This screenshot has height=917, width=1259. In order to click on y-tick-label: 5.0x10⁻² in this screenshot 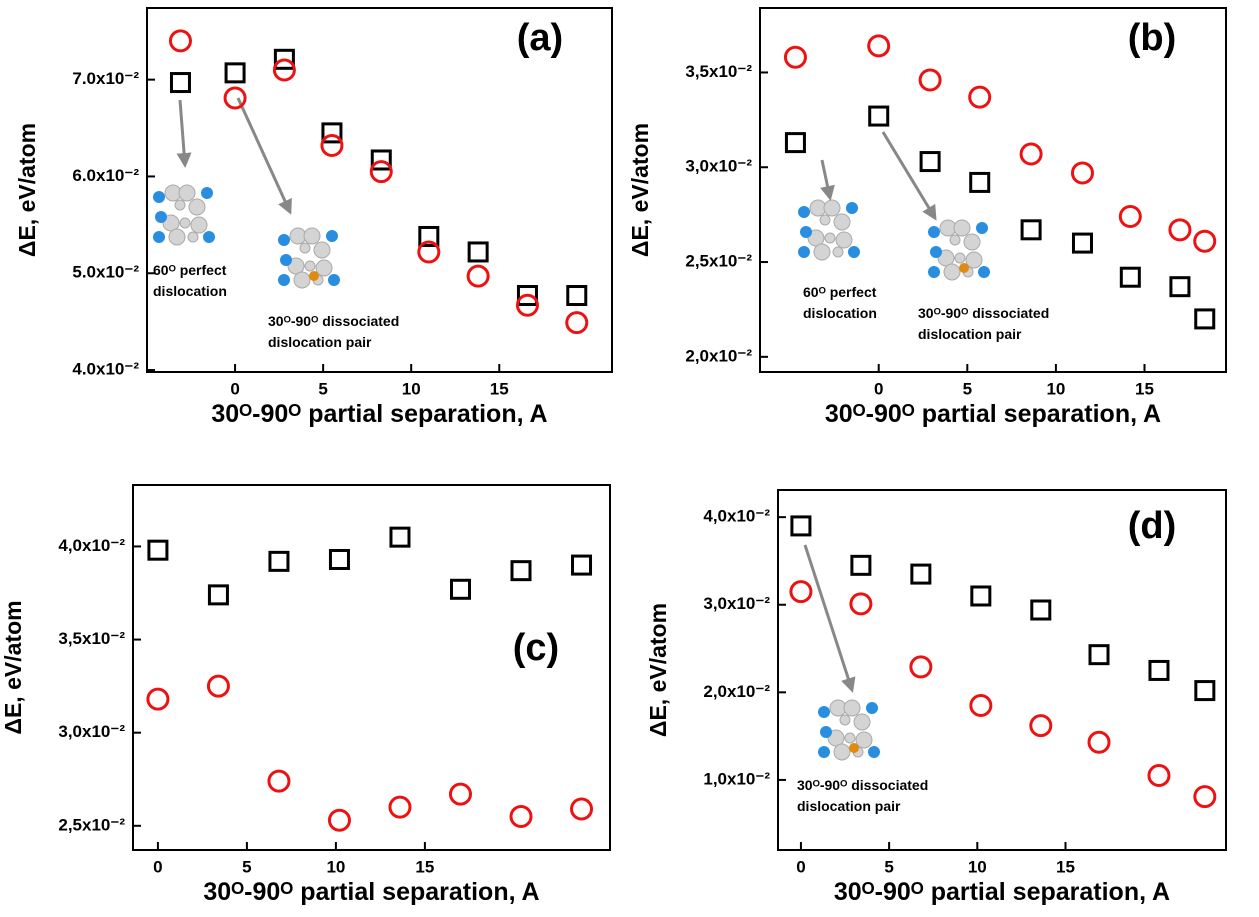, I will do `click(105, 272)`.